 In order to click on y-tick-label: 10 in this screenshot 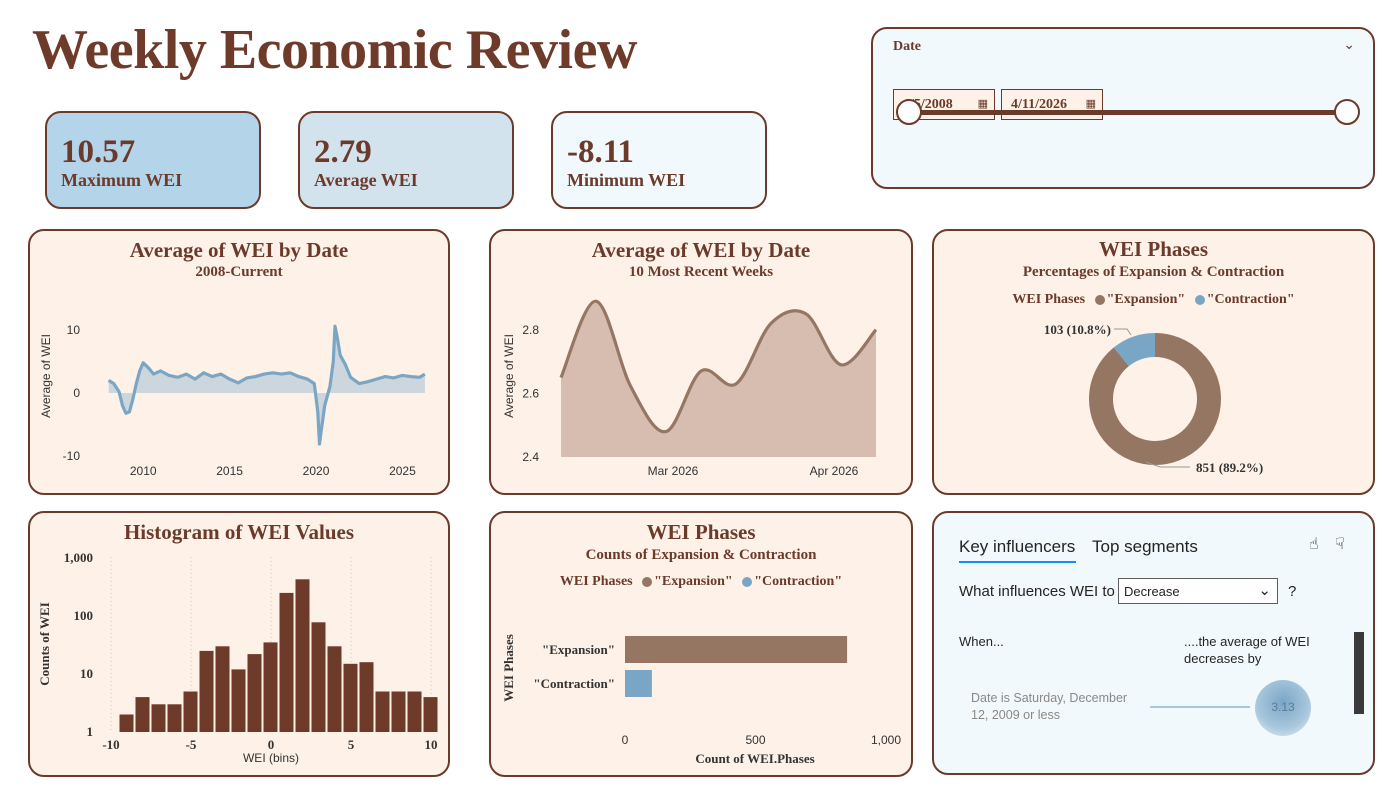, I will do `click(86, 673)`.